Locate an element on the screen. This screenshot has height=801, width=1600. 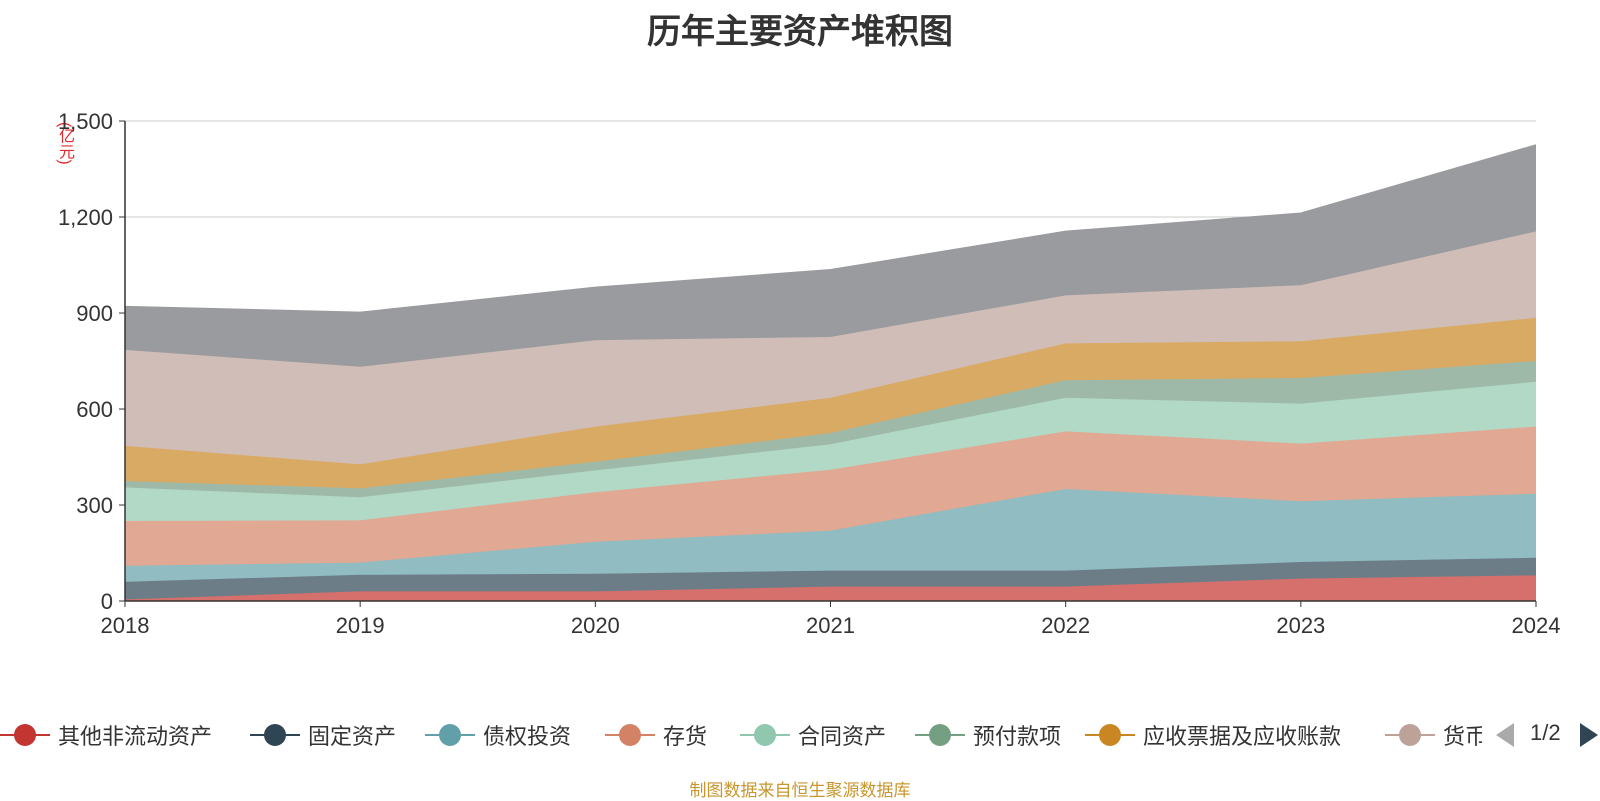
source-note: 制图数据来自恒生聚源数据库 is located at coordinates (800, 790).